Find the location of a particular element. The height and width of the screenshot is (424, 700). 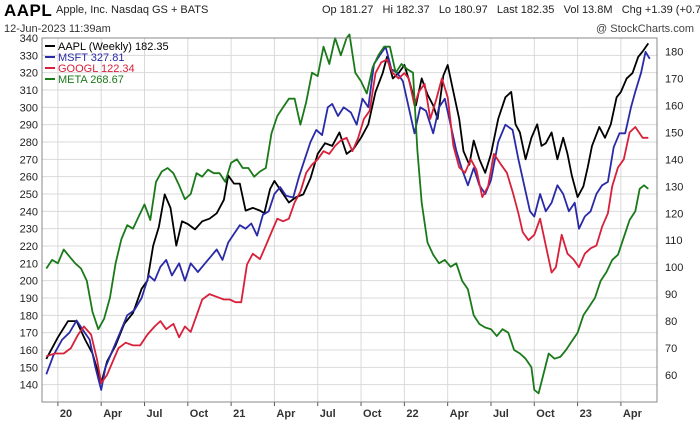

left-tick-label: 240 is located at coordinates (29, 212).